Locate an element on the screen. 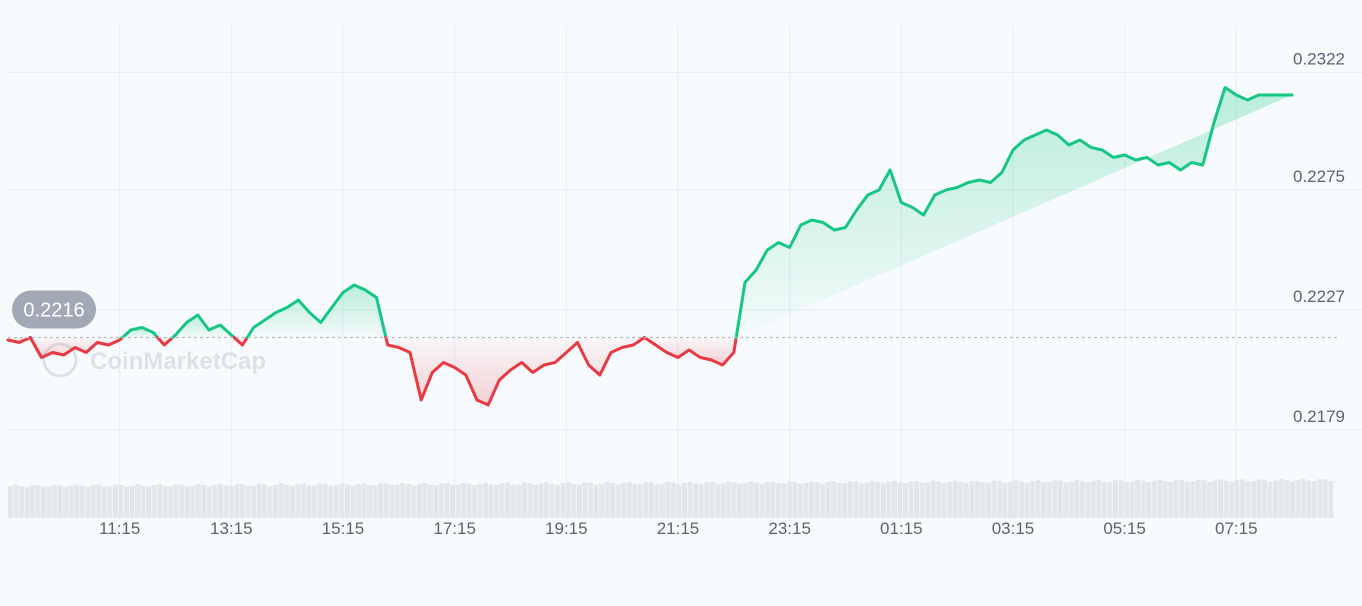 The image size is (1362, 606). x-tick-label: 15:15 is located at coordinates (343, 528).